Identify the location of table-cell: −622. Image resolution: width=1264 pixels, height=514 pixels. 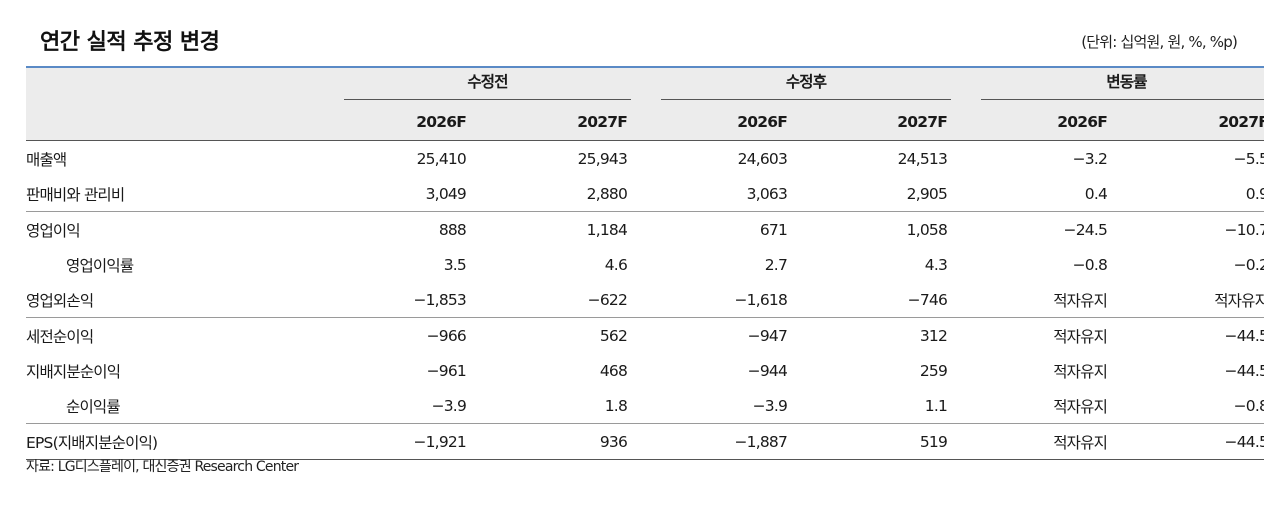
(607, 299).